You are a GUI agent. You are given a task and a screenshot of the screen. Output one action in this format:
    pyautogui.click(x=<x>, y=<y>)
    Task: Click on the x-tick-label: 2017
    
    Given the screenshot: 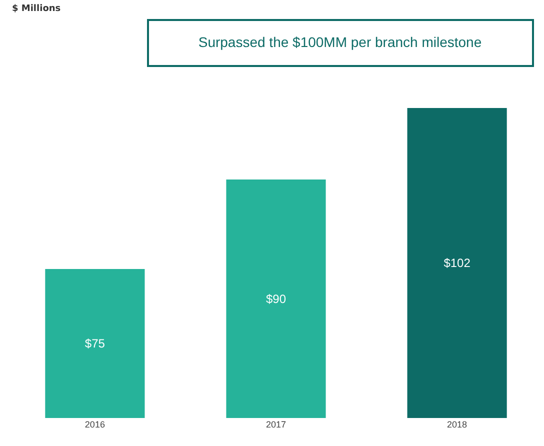 What is the action you would take?
    pyautogui.click(x=276, y=425)
    